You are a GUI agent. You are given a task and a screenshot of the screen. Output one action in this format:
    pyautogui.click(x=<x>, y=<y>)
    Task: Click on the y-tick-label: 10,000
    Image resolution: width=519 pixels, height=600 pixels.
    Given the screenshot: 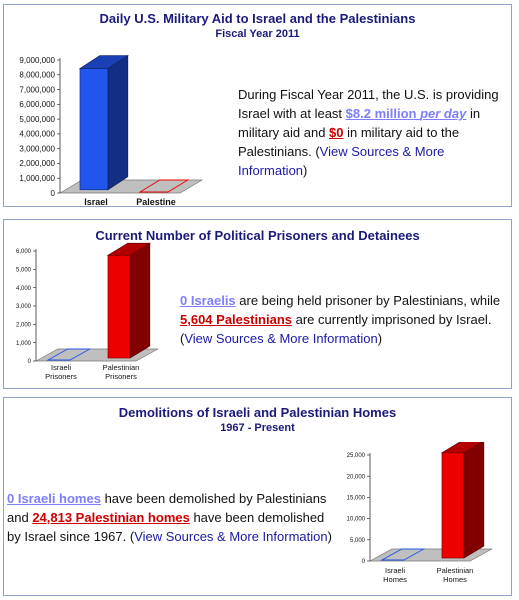 What is the action you would take?
    pyautogui.click(x=356, y=520)
    